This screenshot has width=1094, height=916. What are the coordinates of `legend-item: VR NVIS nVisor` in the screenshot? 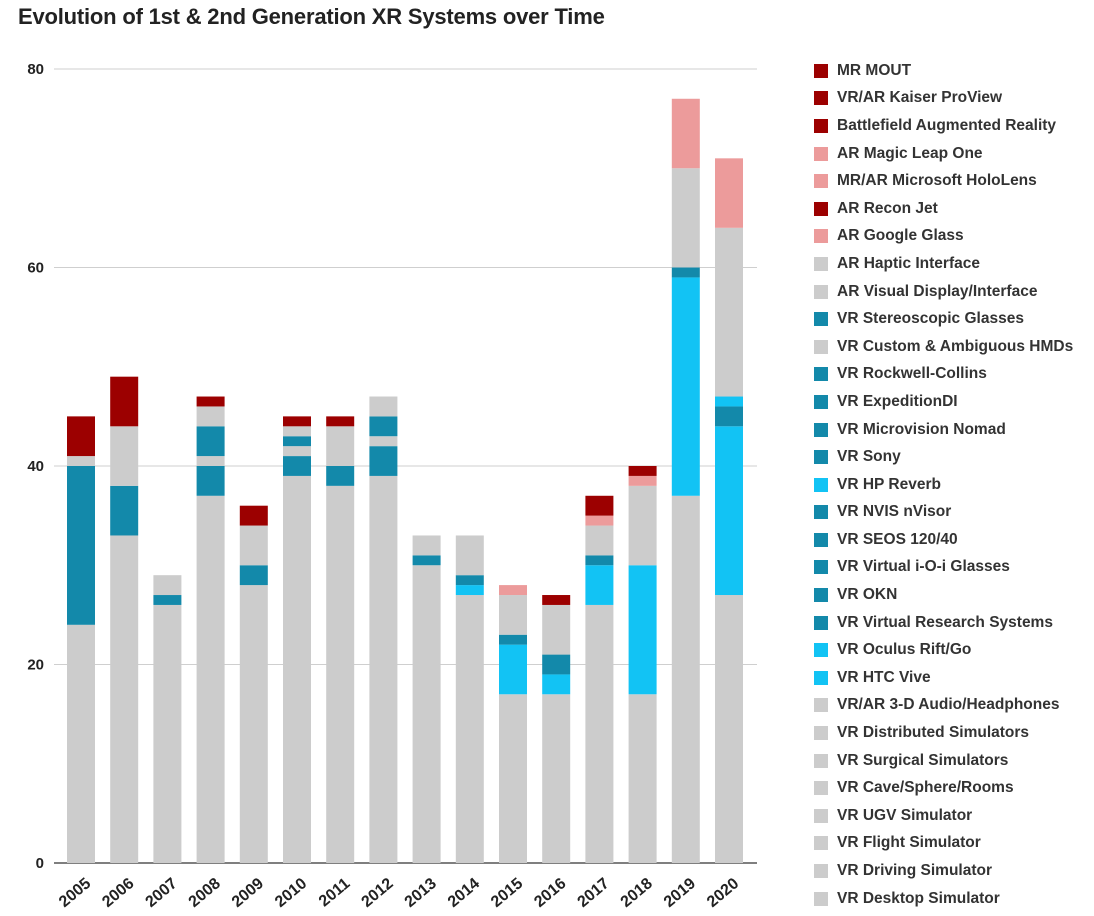 It's located at (953, 513).